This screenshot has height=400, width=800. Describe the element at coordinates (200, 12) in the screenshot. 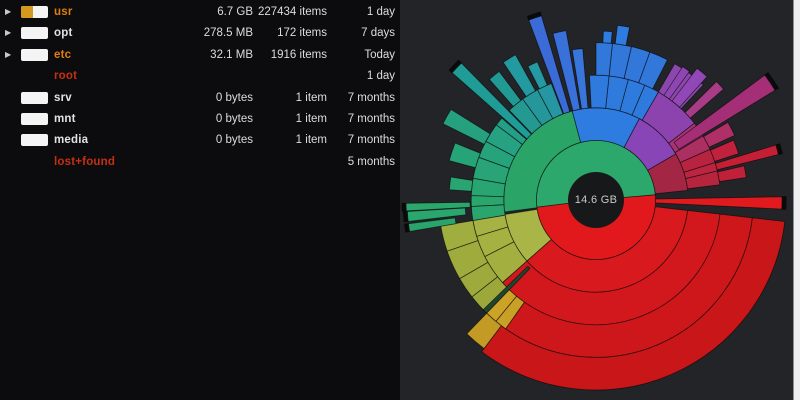

I see `table-row: ▶ usr 6.7 GB 227434 items 1 day` at that location.